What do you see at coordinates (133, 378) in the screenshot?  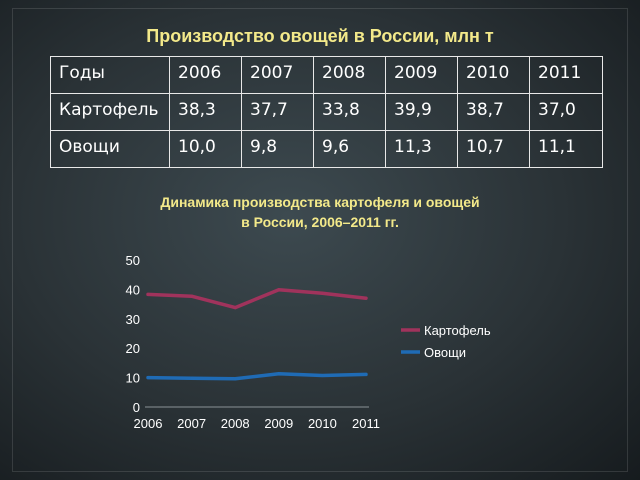 I see `y-tick-label: 10` at bounding box center [133, 378].